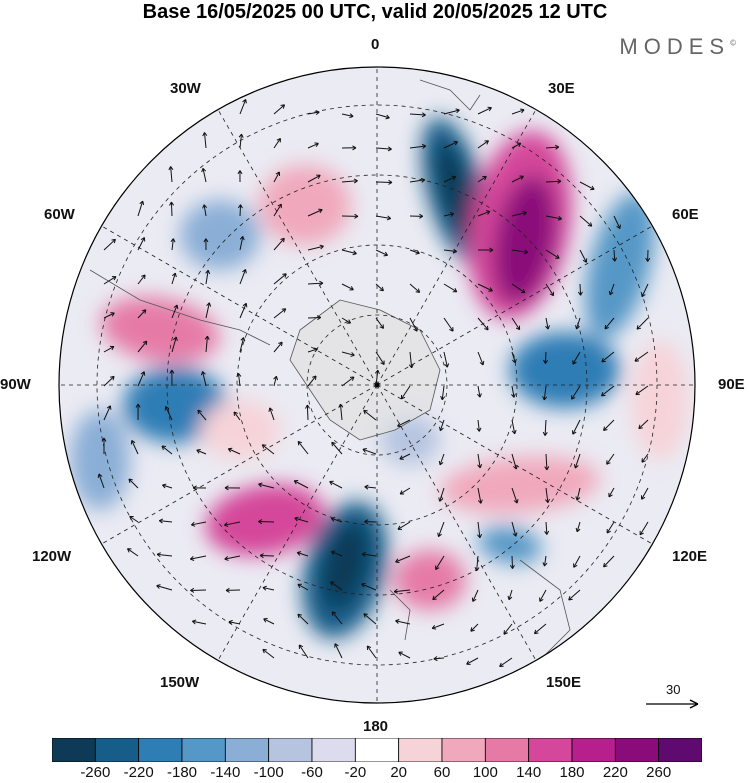 Image resolution: width=750 pixels, height=783 pixels. What do you see at coordinates (690, 556) in the screenshot?
I see `lon-label-120e: 120E` at bounding box center [690, 556].